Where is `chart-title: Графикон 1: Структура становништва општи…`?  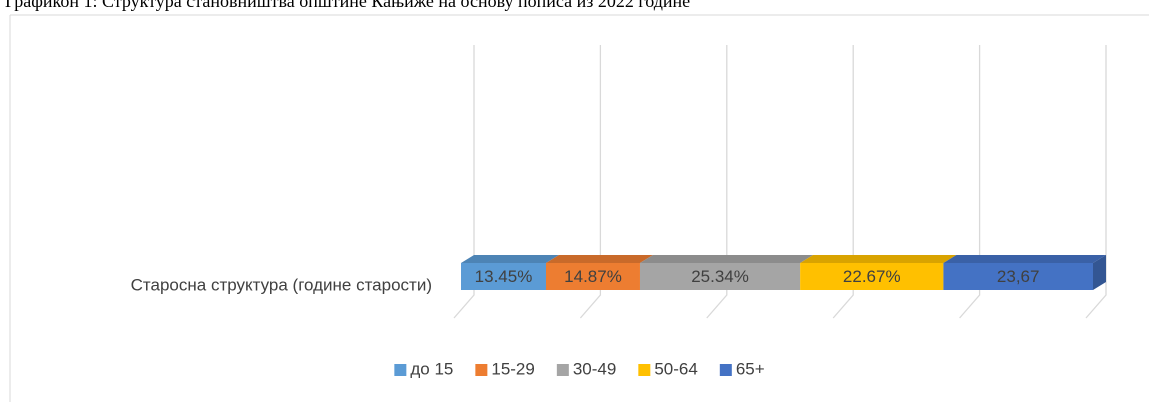
chart-title: Графикон 1: Структура становништва општи… is located at coordinates (347, 5).